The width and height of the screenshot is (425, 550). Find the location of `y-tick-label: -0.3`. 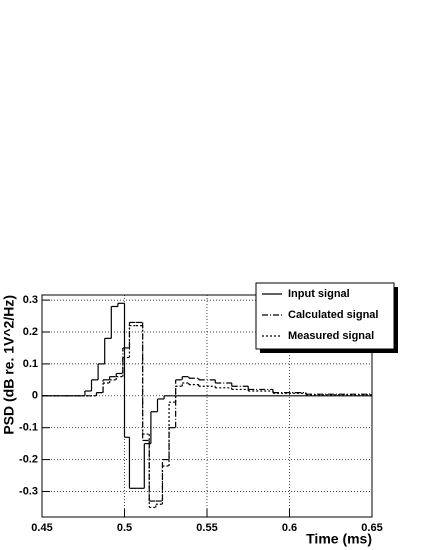

y-tick-label: -0.3 is located at coordinates (28, 491).